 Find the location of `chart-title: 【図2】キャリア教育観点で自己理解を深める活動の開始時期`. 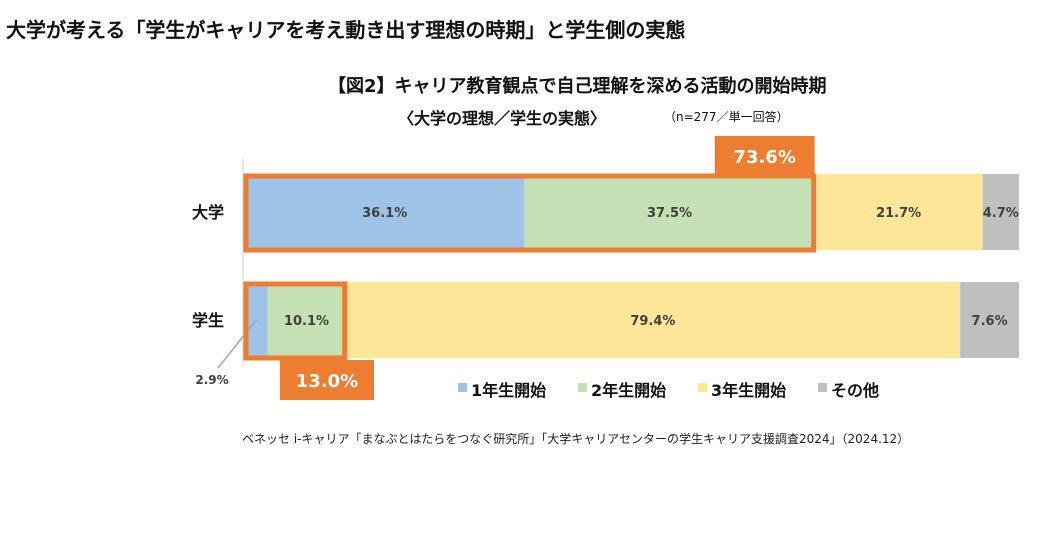

chart-title: 【図2】キャリア教育観点で自己理解を深める活動の開始時期 is located at coordinates (577, 86).